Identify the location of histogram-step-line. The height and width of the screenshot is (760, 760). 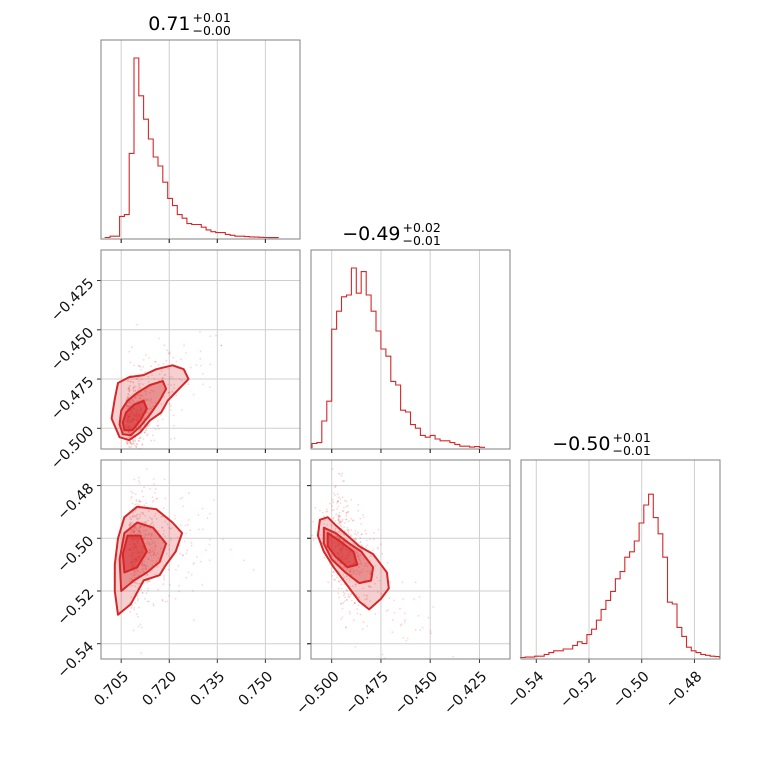
(191, 148).